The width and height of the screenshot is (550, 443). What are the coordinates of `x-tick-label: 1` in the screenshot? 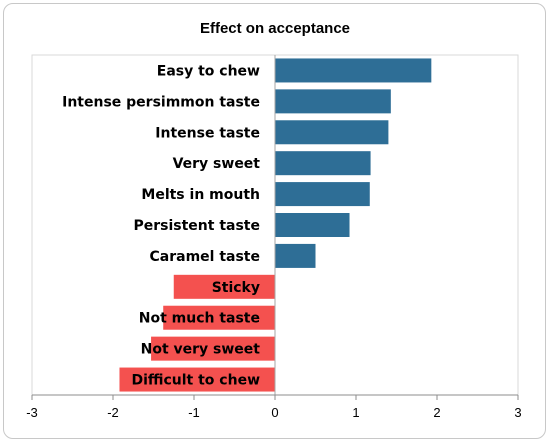 It's located at (355, 412).